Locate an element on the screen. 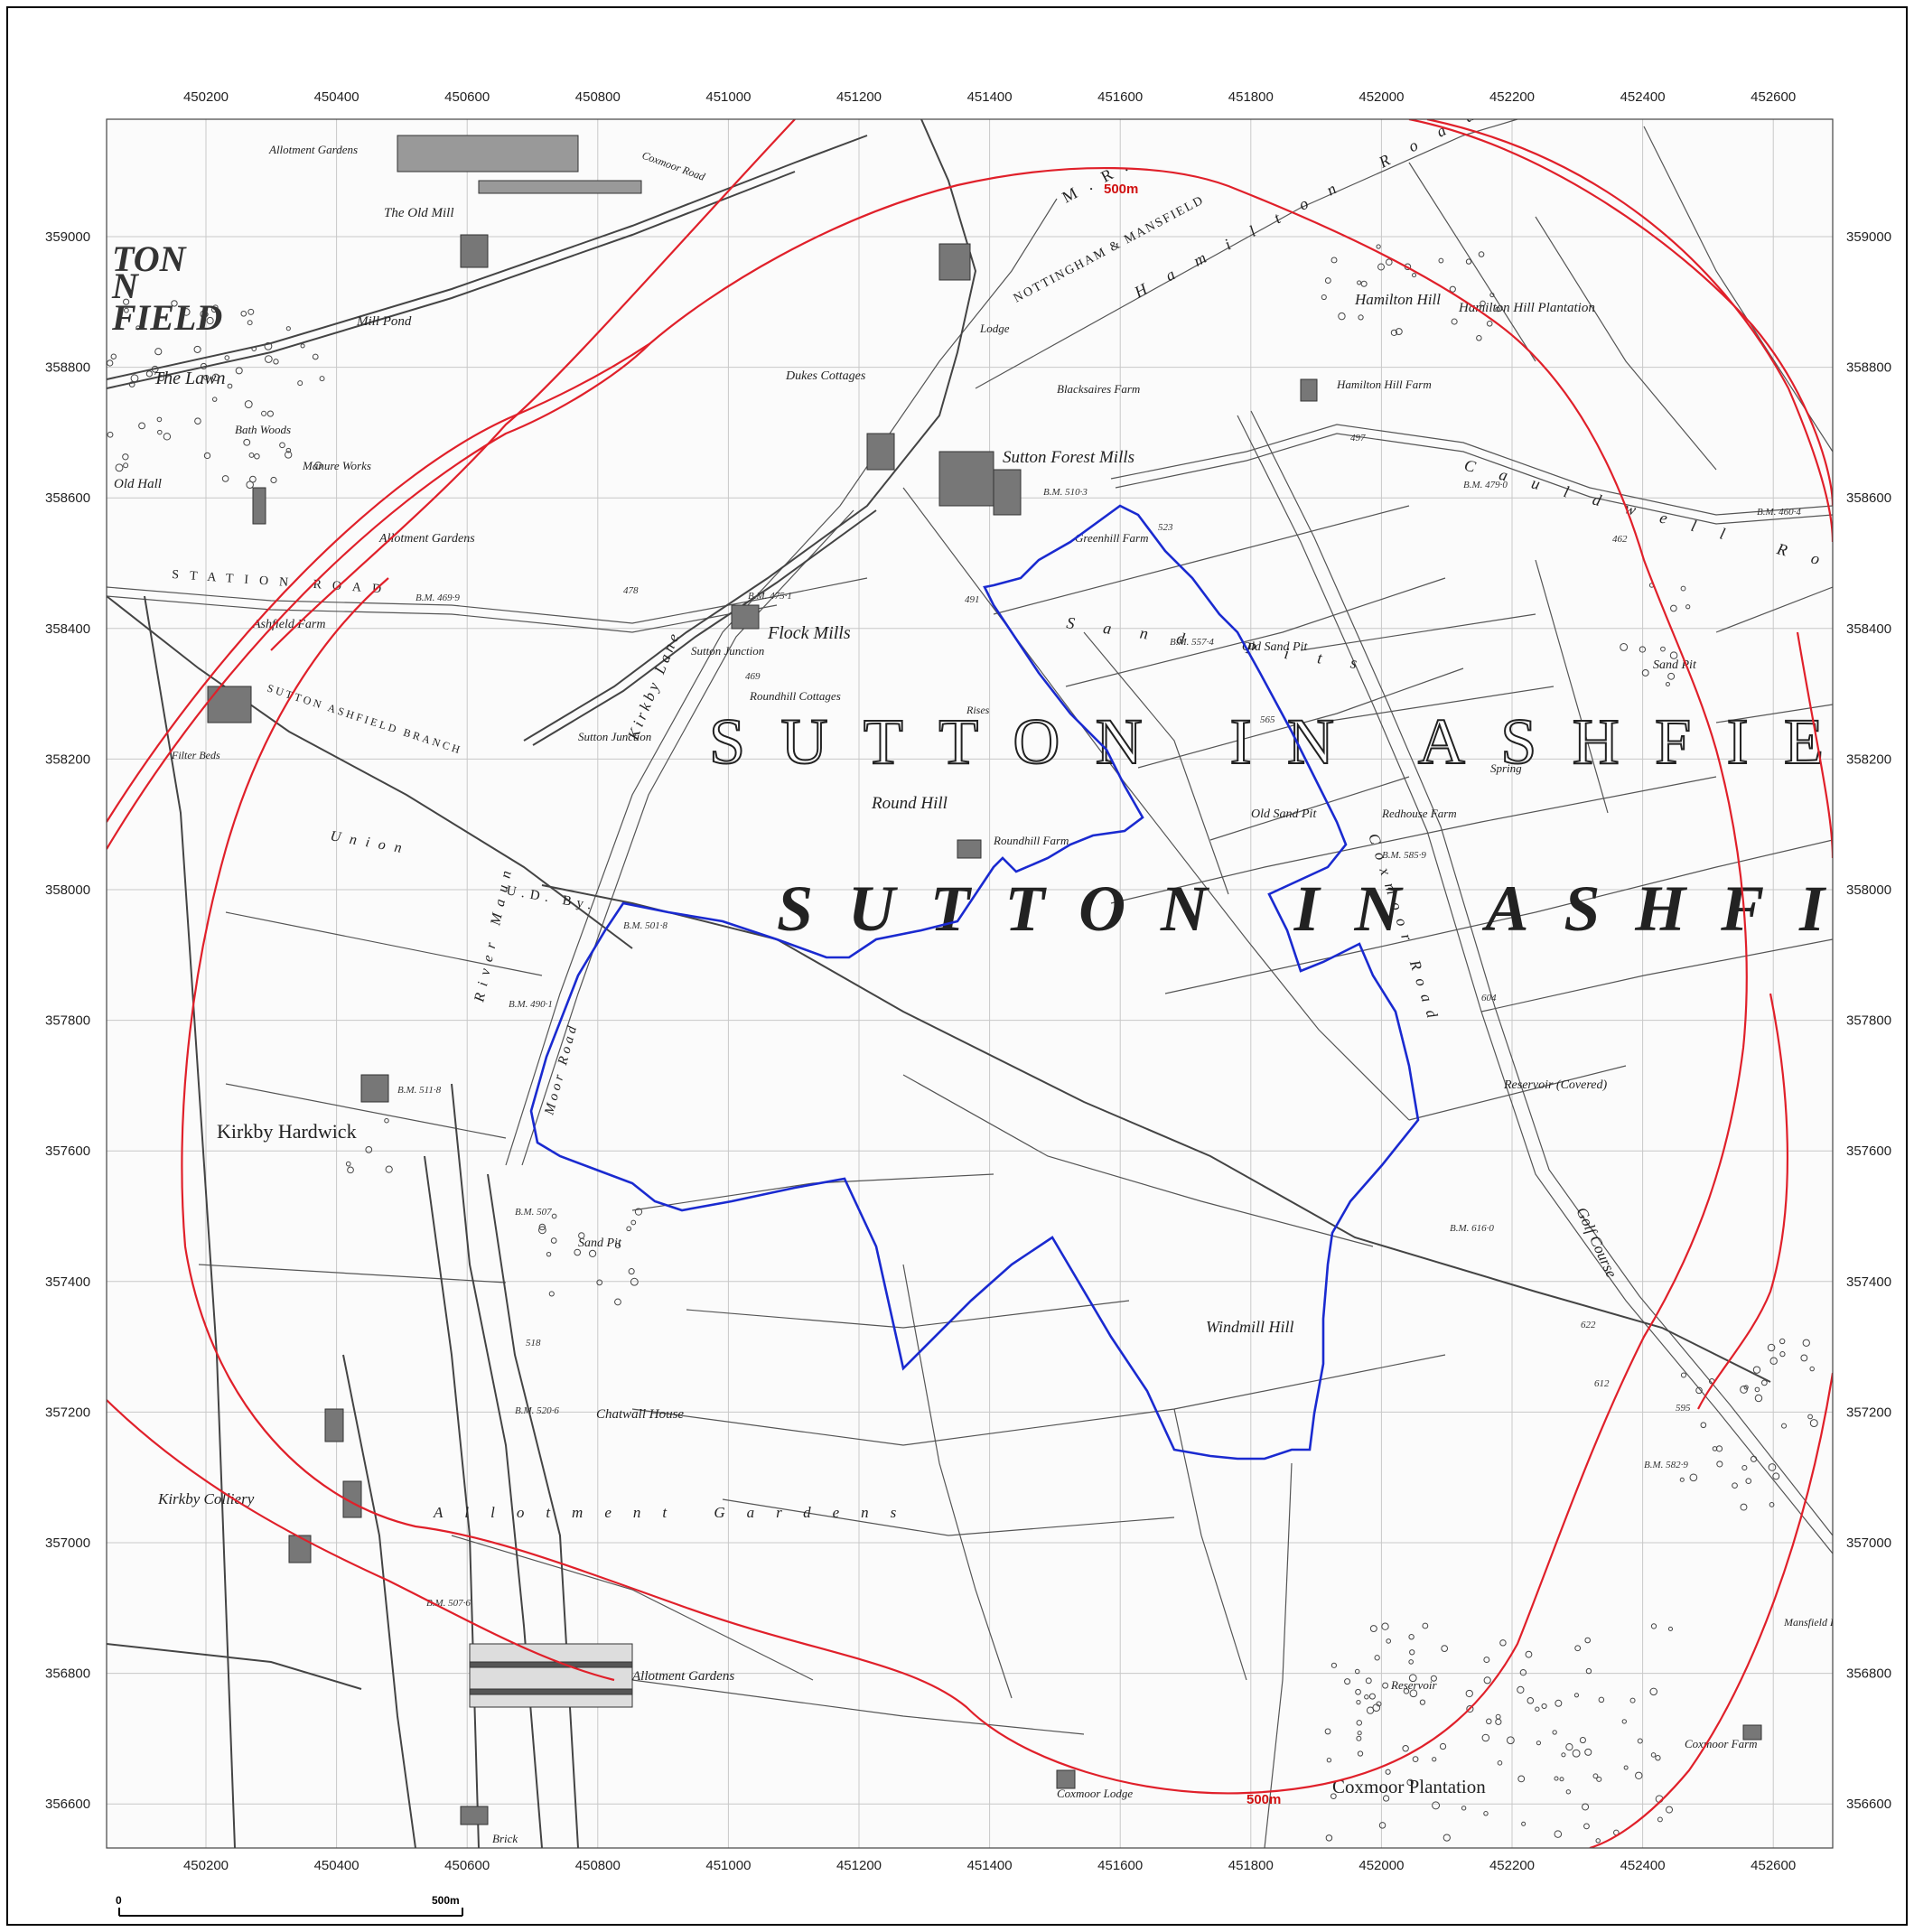 The image size is (1914, 1932). label-manure-works: Manure Works is located at coordinates (337, 465).